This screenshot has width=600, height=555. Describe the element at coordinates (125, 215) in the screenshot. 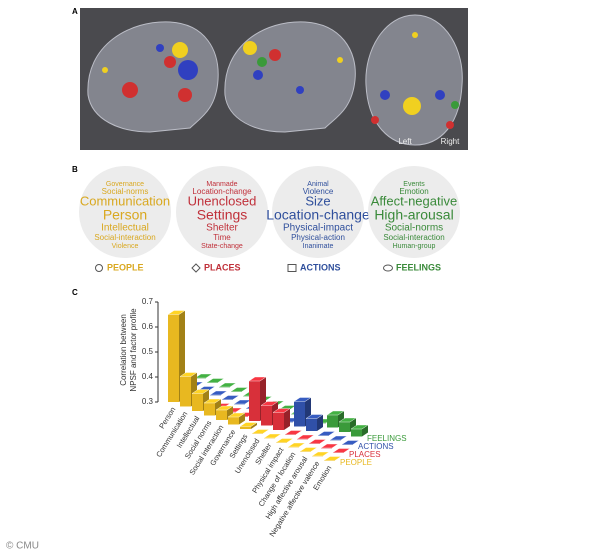

I see `cloud-word: Person` at that location.